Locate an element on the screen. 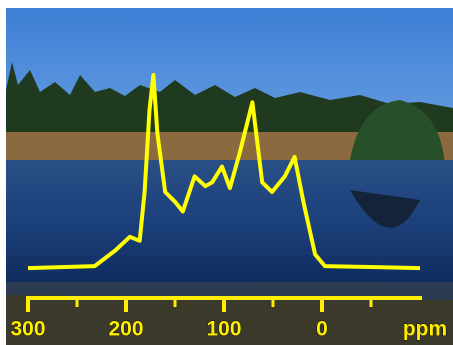  x-tick-label: 200 is located at coordinates (125, 329).